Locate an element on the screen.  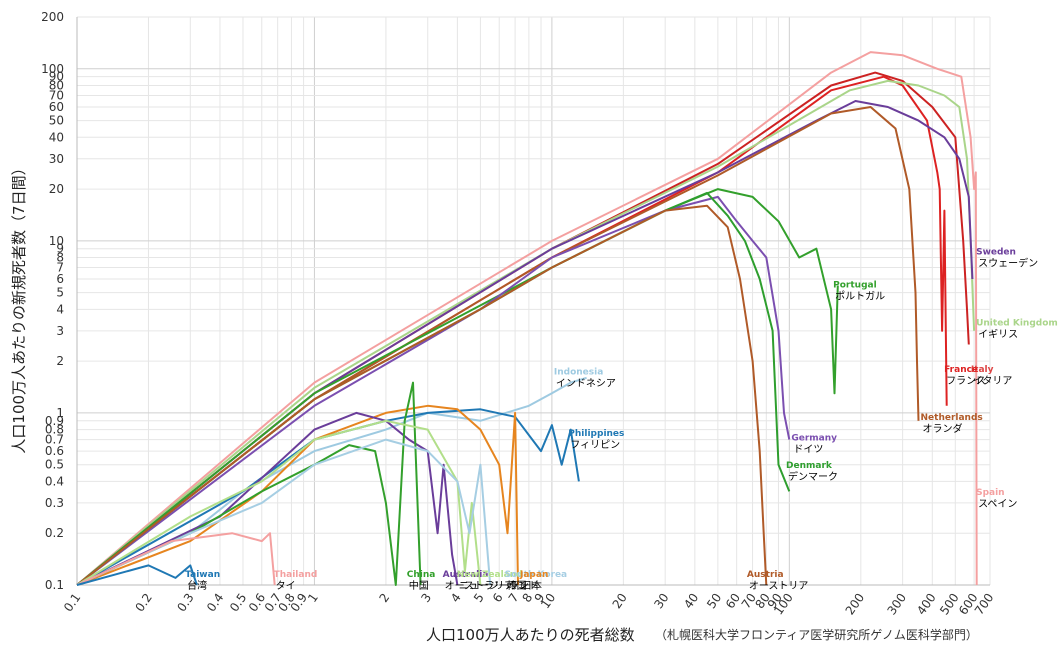
x-tick-label: 40 is located at coordinates (691, 601).